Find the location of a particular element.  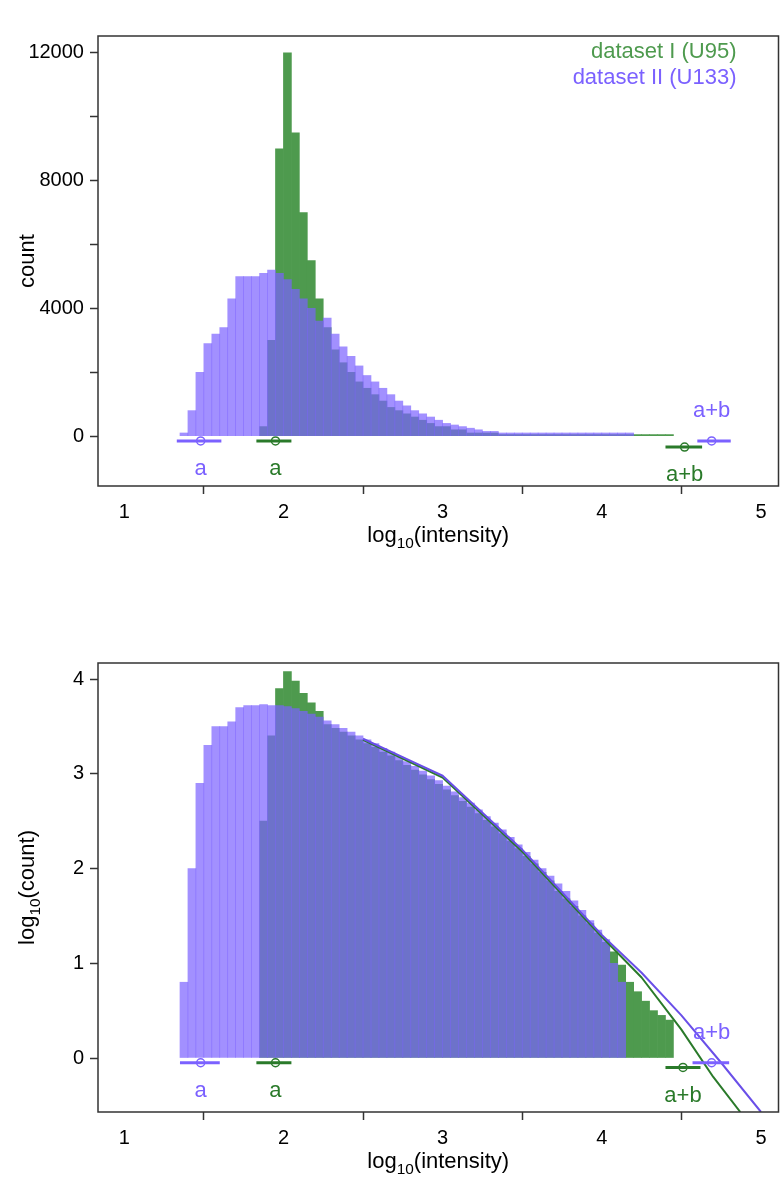

text: dataset I (U95) is located at coordinates (663, 51).